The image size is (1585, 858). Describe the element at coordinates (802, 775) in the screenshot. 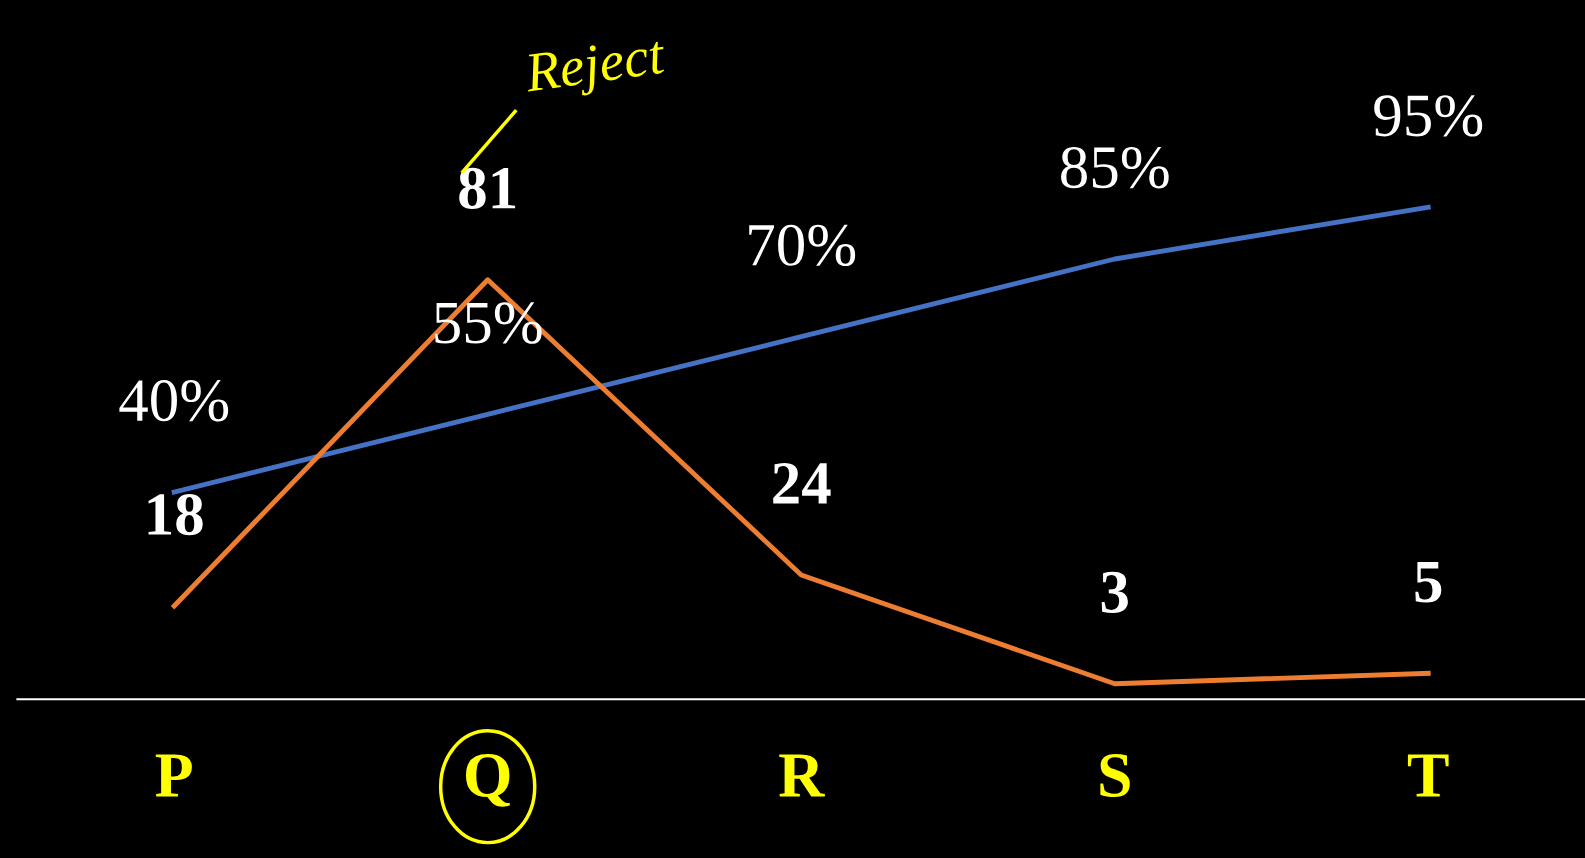

I see `x-tick-label: R` at that location.